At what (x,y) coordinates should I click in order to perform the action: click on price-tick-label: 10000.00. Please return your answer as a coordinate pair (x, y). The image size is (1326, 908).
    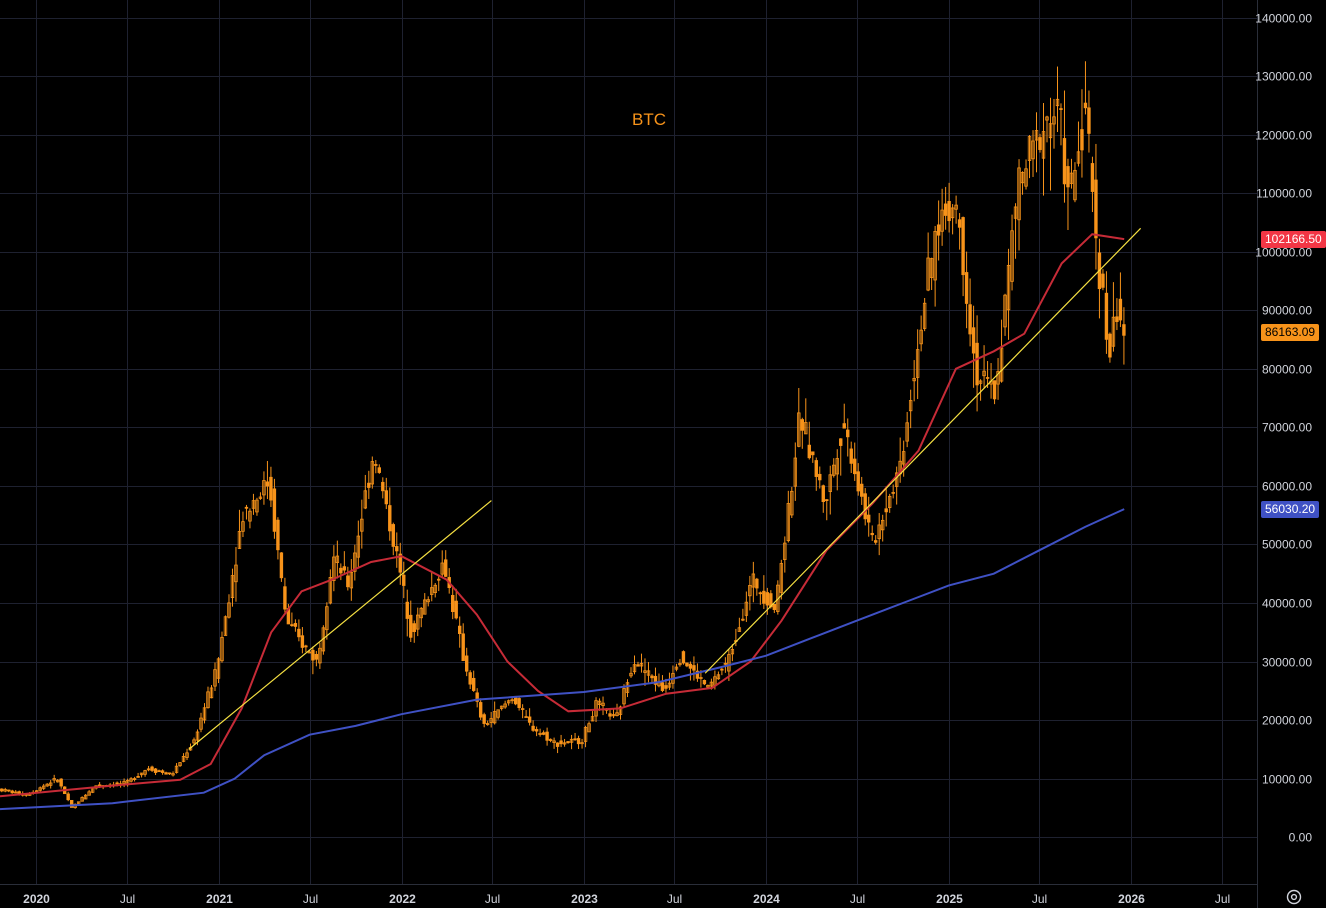
    Looking at the image, I should click on (1287, 780).